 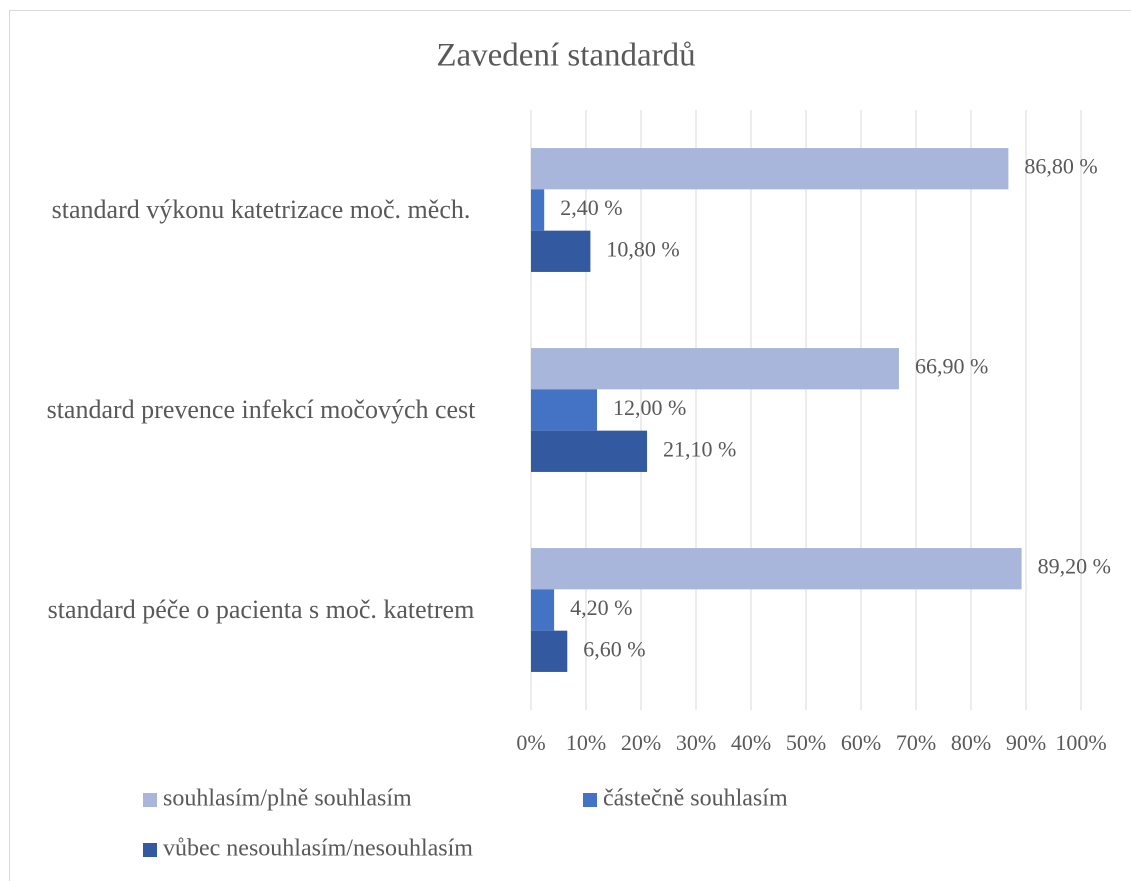 I want to click on x-tick-label: 80%, so click(x=971, y=742).